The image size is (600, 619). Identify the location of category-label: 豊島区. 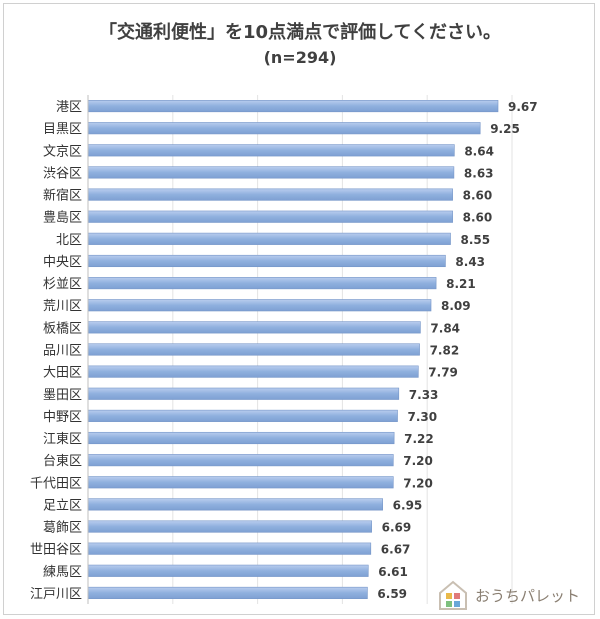
(62, 218).